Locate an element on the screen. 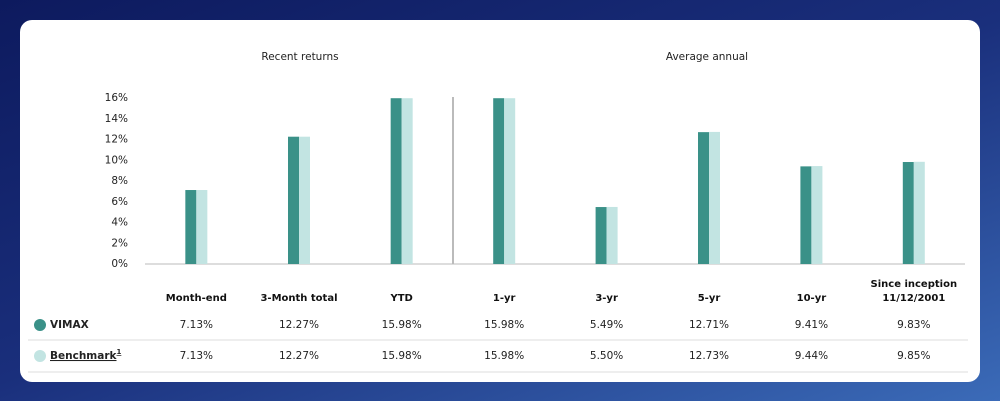 This screenshot has height=401, width=1000. value-label: 5.49% is located at coordinates (606, 325).